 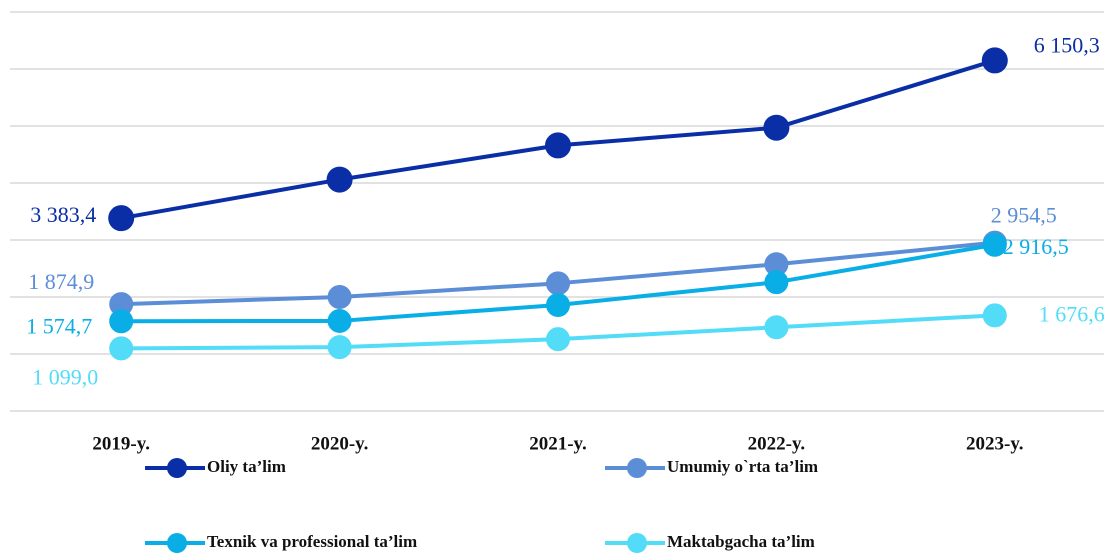 I want to click on value-label: 2 954,5, so click(x=1024, y=215).